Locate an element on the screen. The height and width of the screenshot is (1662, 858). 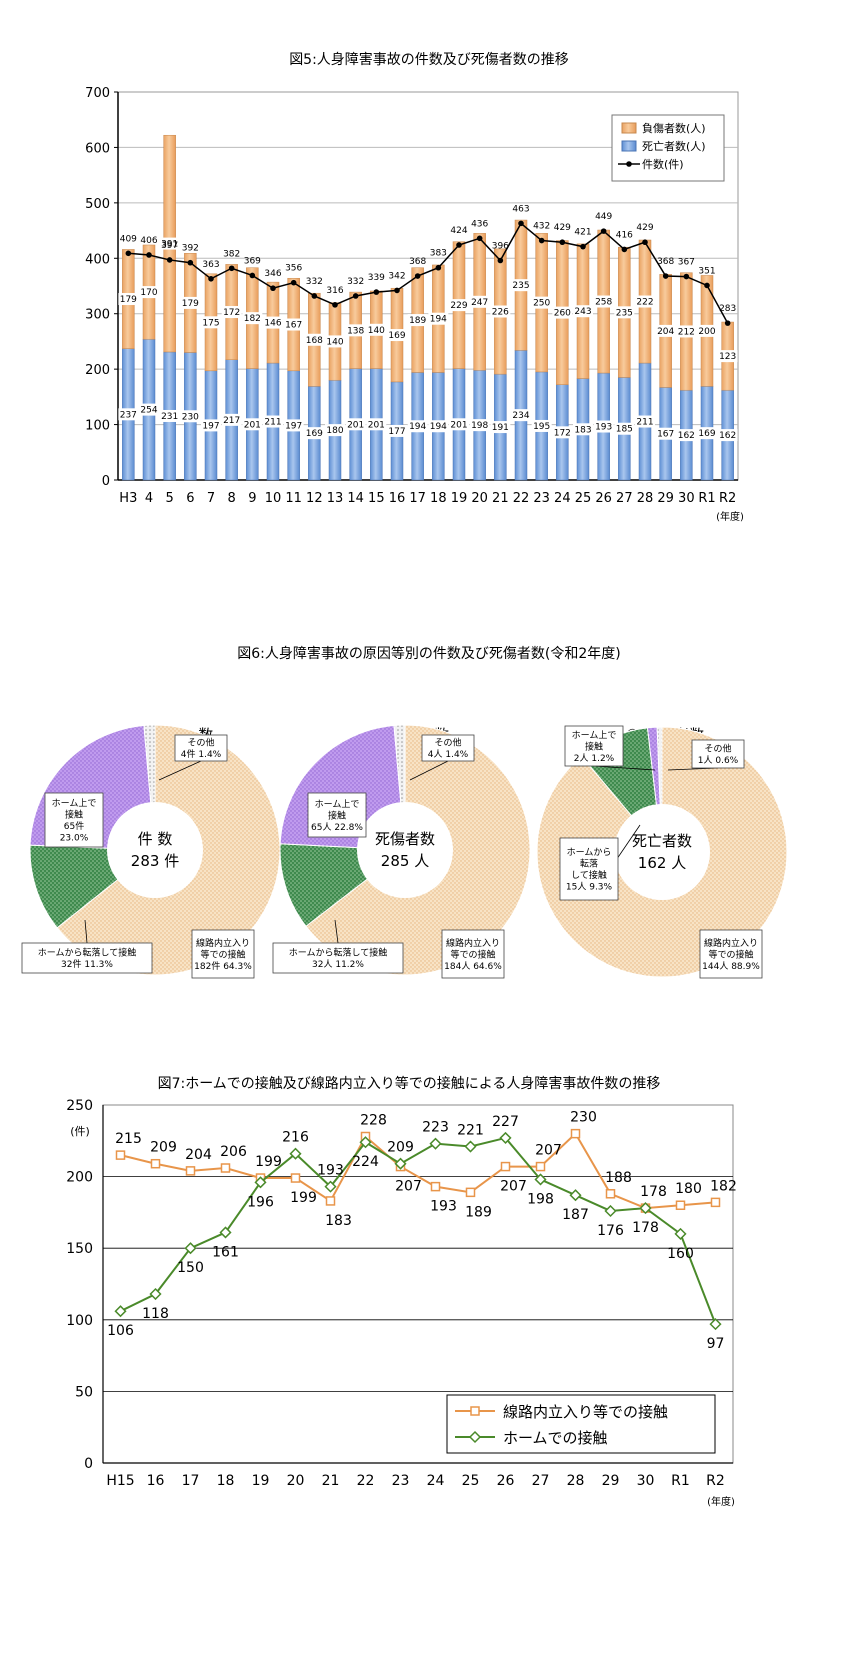
x-tick-label: 5 is located at coordinates (170, 498).